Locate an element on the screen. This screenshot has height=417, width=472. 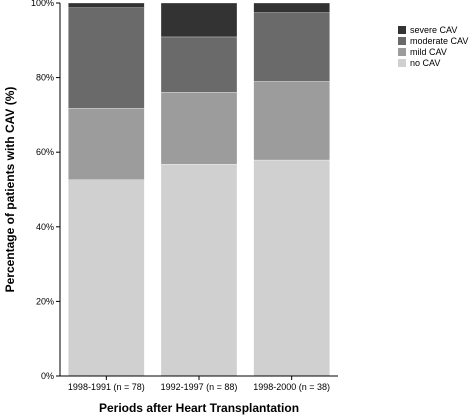
y-axis-title: Percentage of patients with CAV (%) is located at coordinates (10, 190).